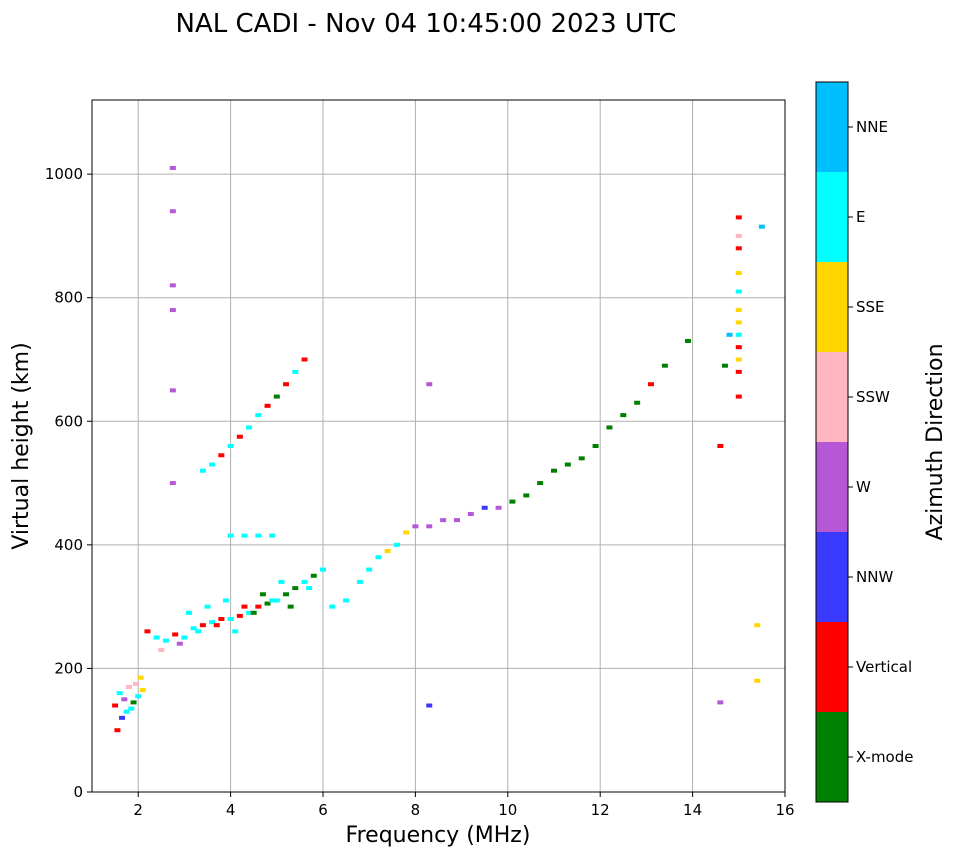 The width and height of the screenshot is (958, 857). I want to click on chart-title: NAL CADI - Nov 04 10:45:00 2023 UTC, so click(426, 24).